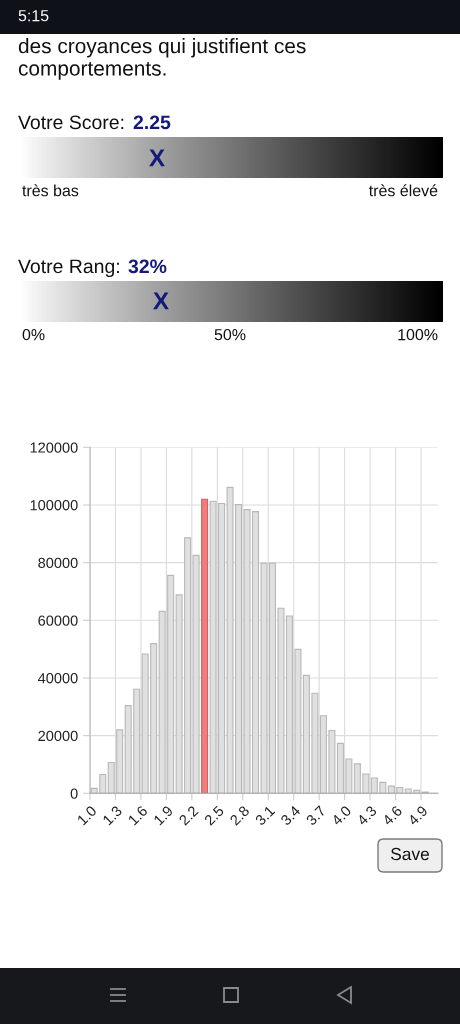 The height and width of the screenshot is (1024, 460). I want to click on text: très bas, so click(50, 190).